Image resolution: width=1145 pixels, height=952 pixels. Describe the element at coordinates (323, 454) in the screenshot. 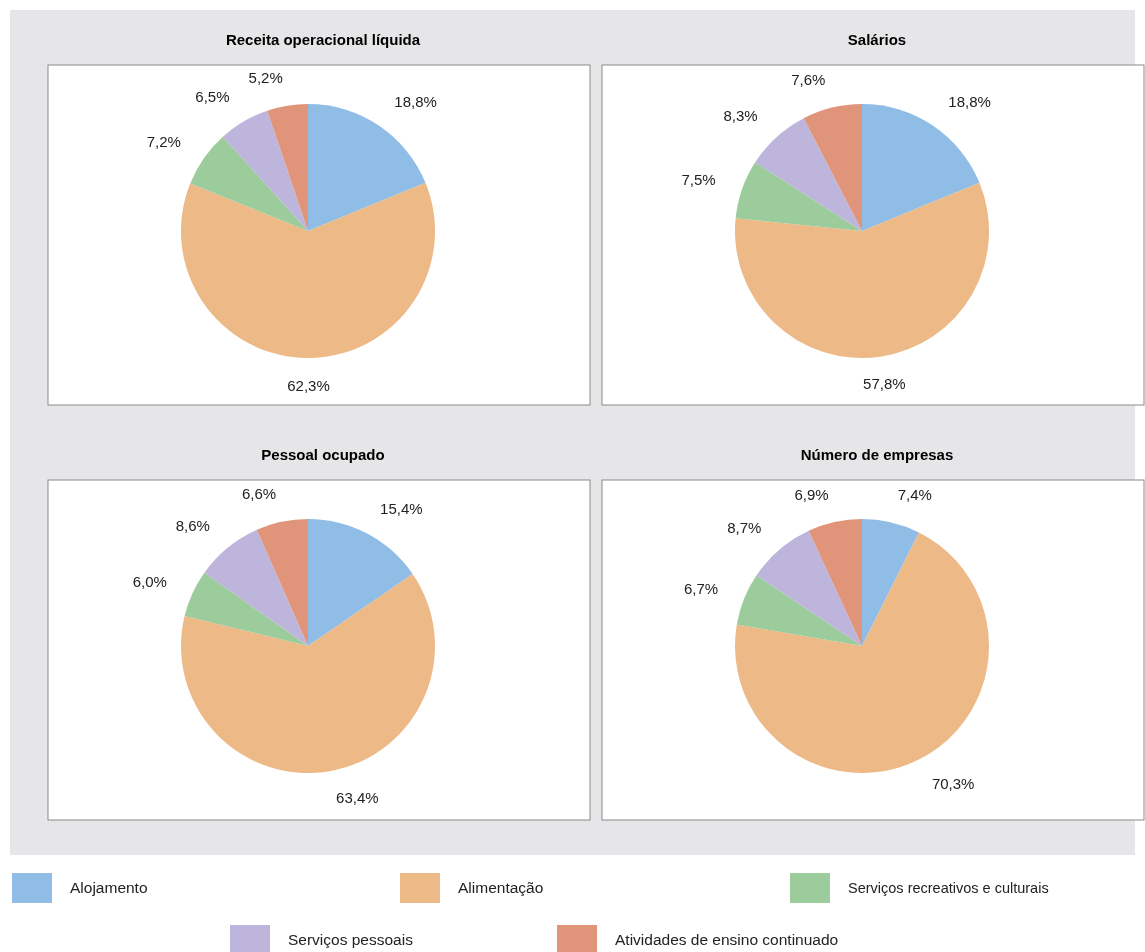

I see `chart-title: Pessoal ocupado` at that location.